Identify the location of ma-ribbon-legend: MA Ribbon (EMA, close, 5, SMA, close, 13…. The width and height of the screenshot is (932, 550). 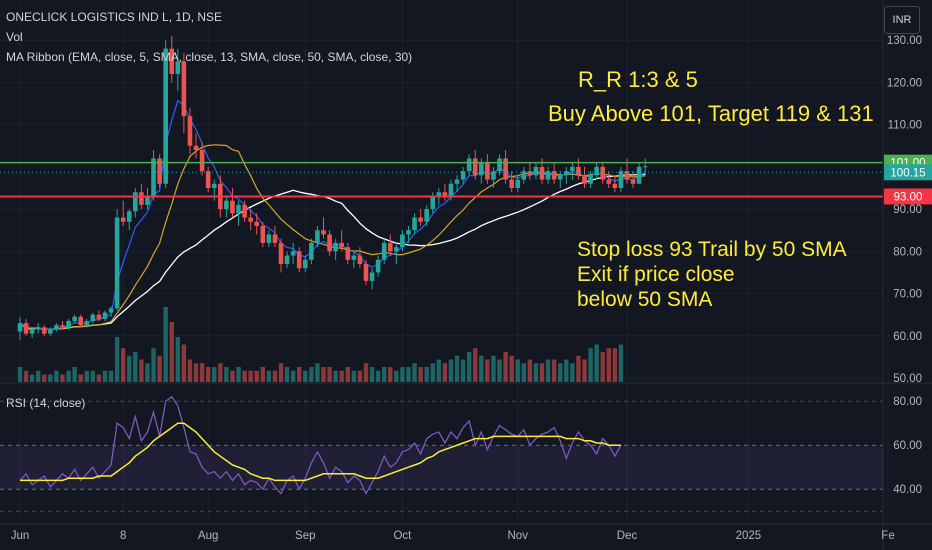
(209, 57).